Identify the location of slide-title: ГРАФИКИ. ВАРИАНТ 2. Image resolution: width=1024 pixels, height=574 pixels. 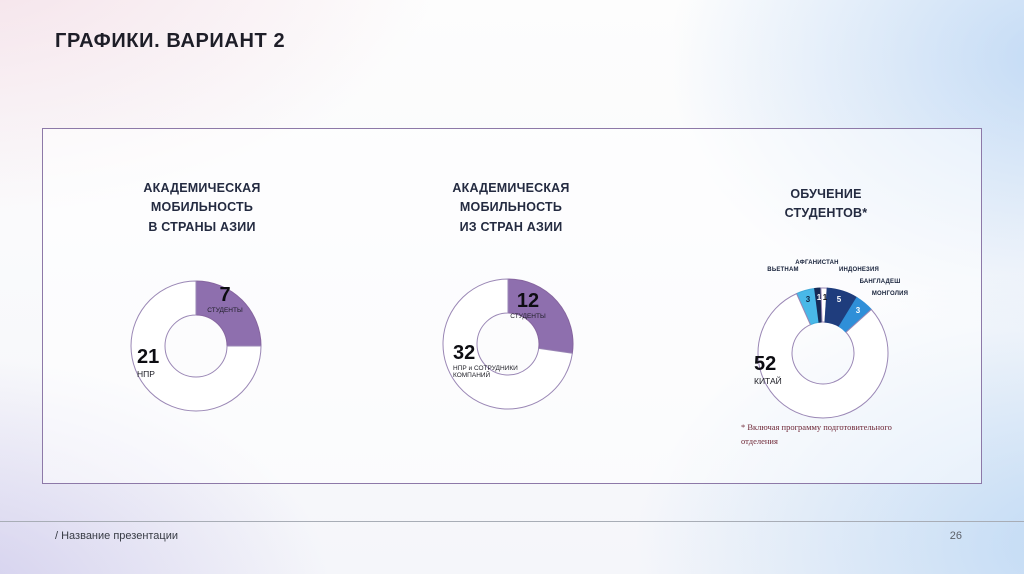
(170, 41).